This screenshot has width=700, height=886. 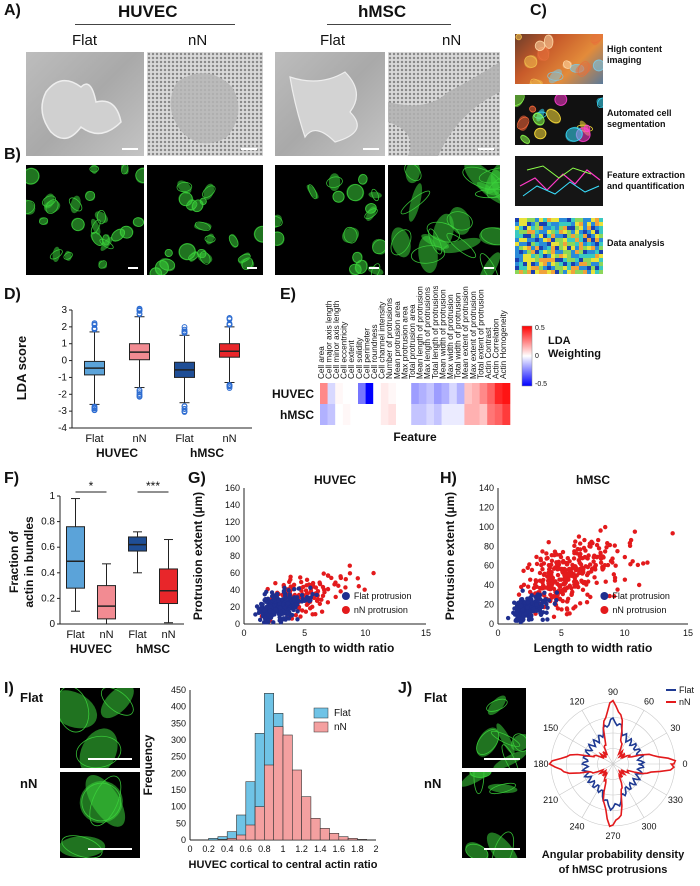 What do you see at coordinates (604, 596) in the screenshot?
I see `legend-marker` at bounding box center [604, 596].